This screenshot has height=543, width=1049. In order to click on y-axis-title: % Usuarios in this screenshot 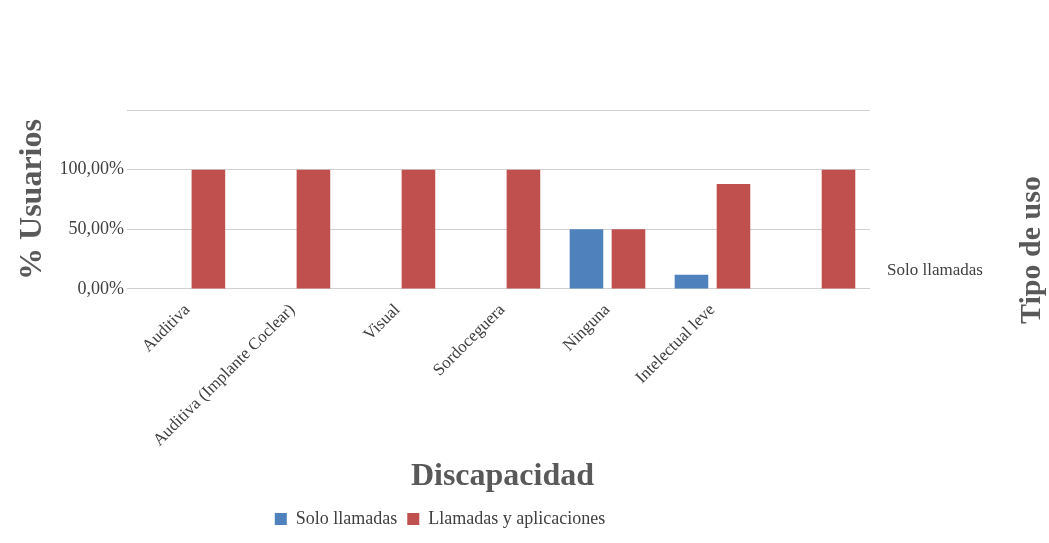, I will do `click(30, 199)`.